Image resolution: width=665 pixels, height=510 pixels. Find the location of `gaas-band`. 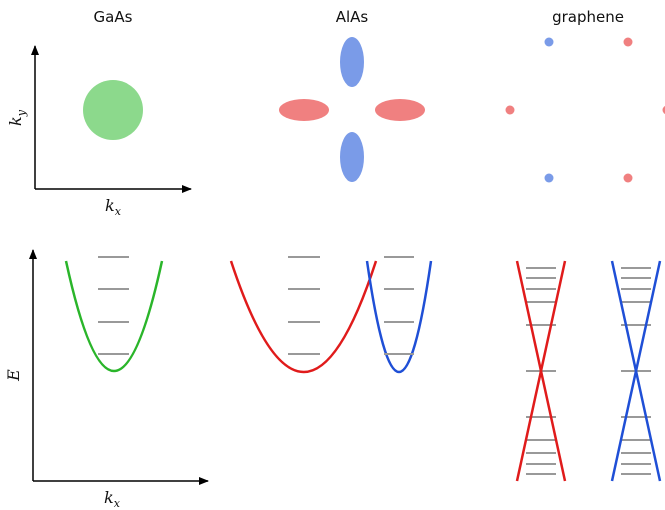

gaas-band is located at coordinates (114, 314).